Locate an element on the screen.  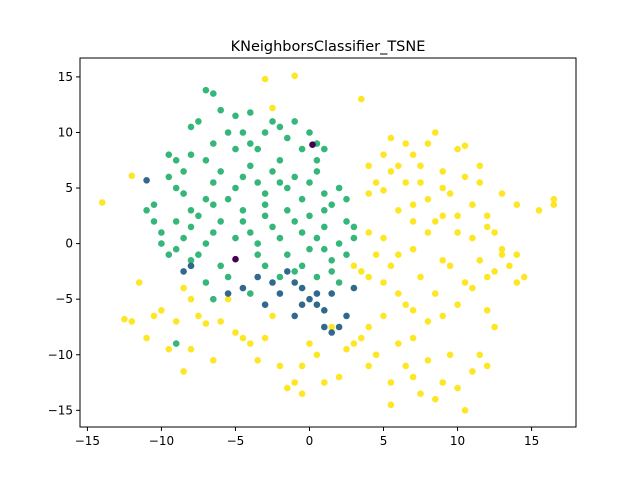
chart-title: KNeighborsClassifier_TSNE is located at coordinates (328, 47).